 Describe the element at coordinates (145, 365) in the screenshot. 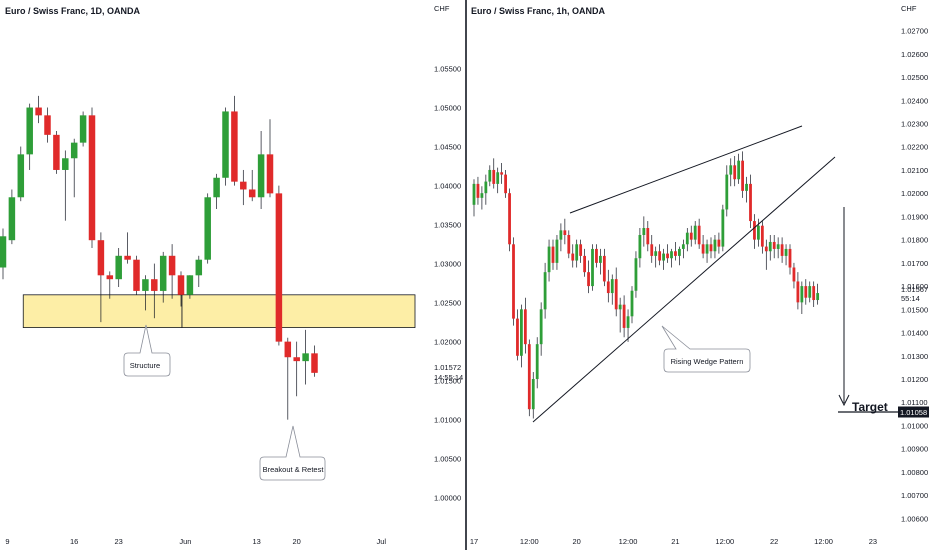

I see `structure-callout-label: Structure` at that location.